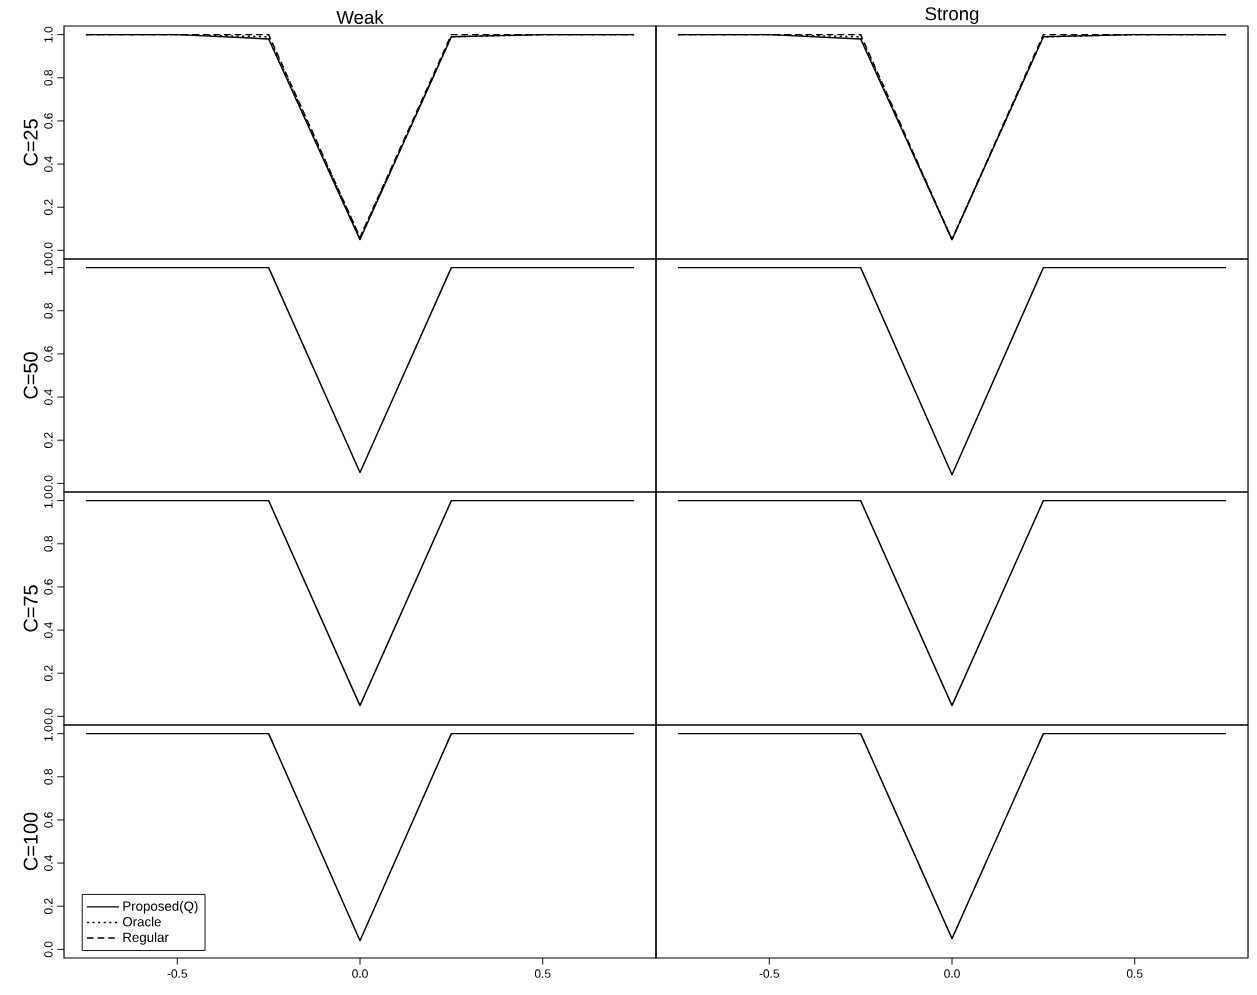  I want to click on y-axis-title: C=50, so click(30, 375).